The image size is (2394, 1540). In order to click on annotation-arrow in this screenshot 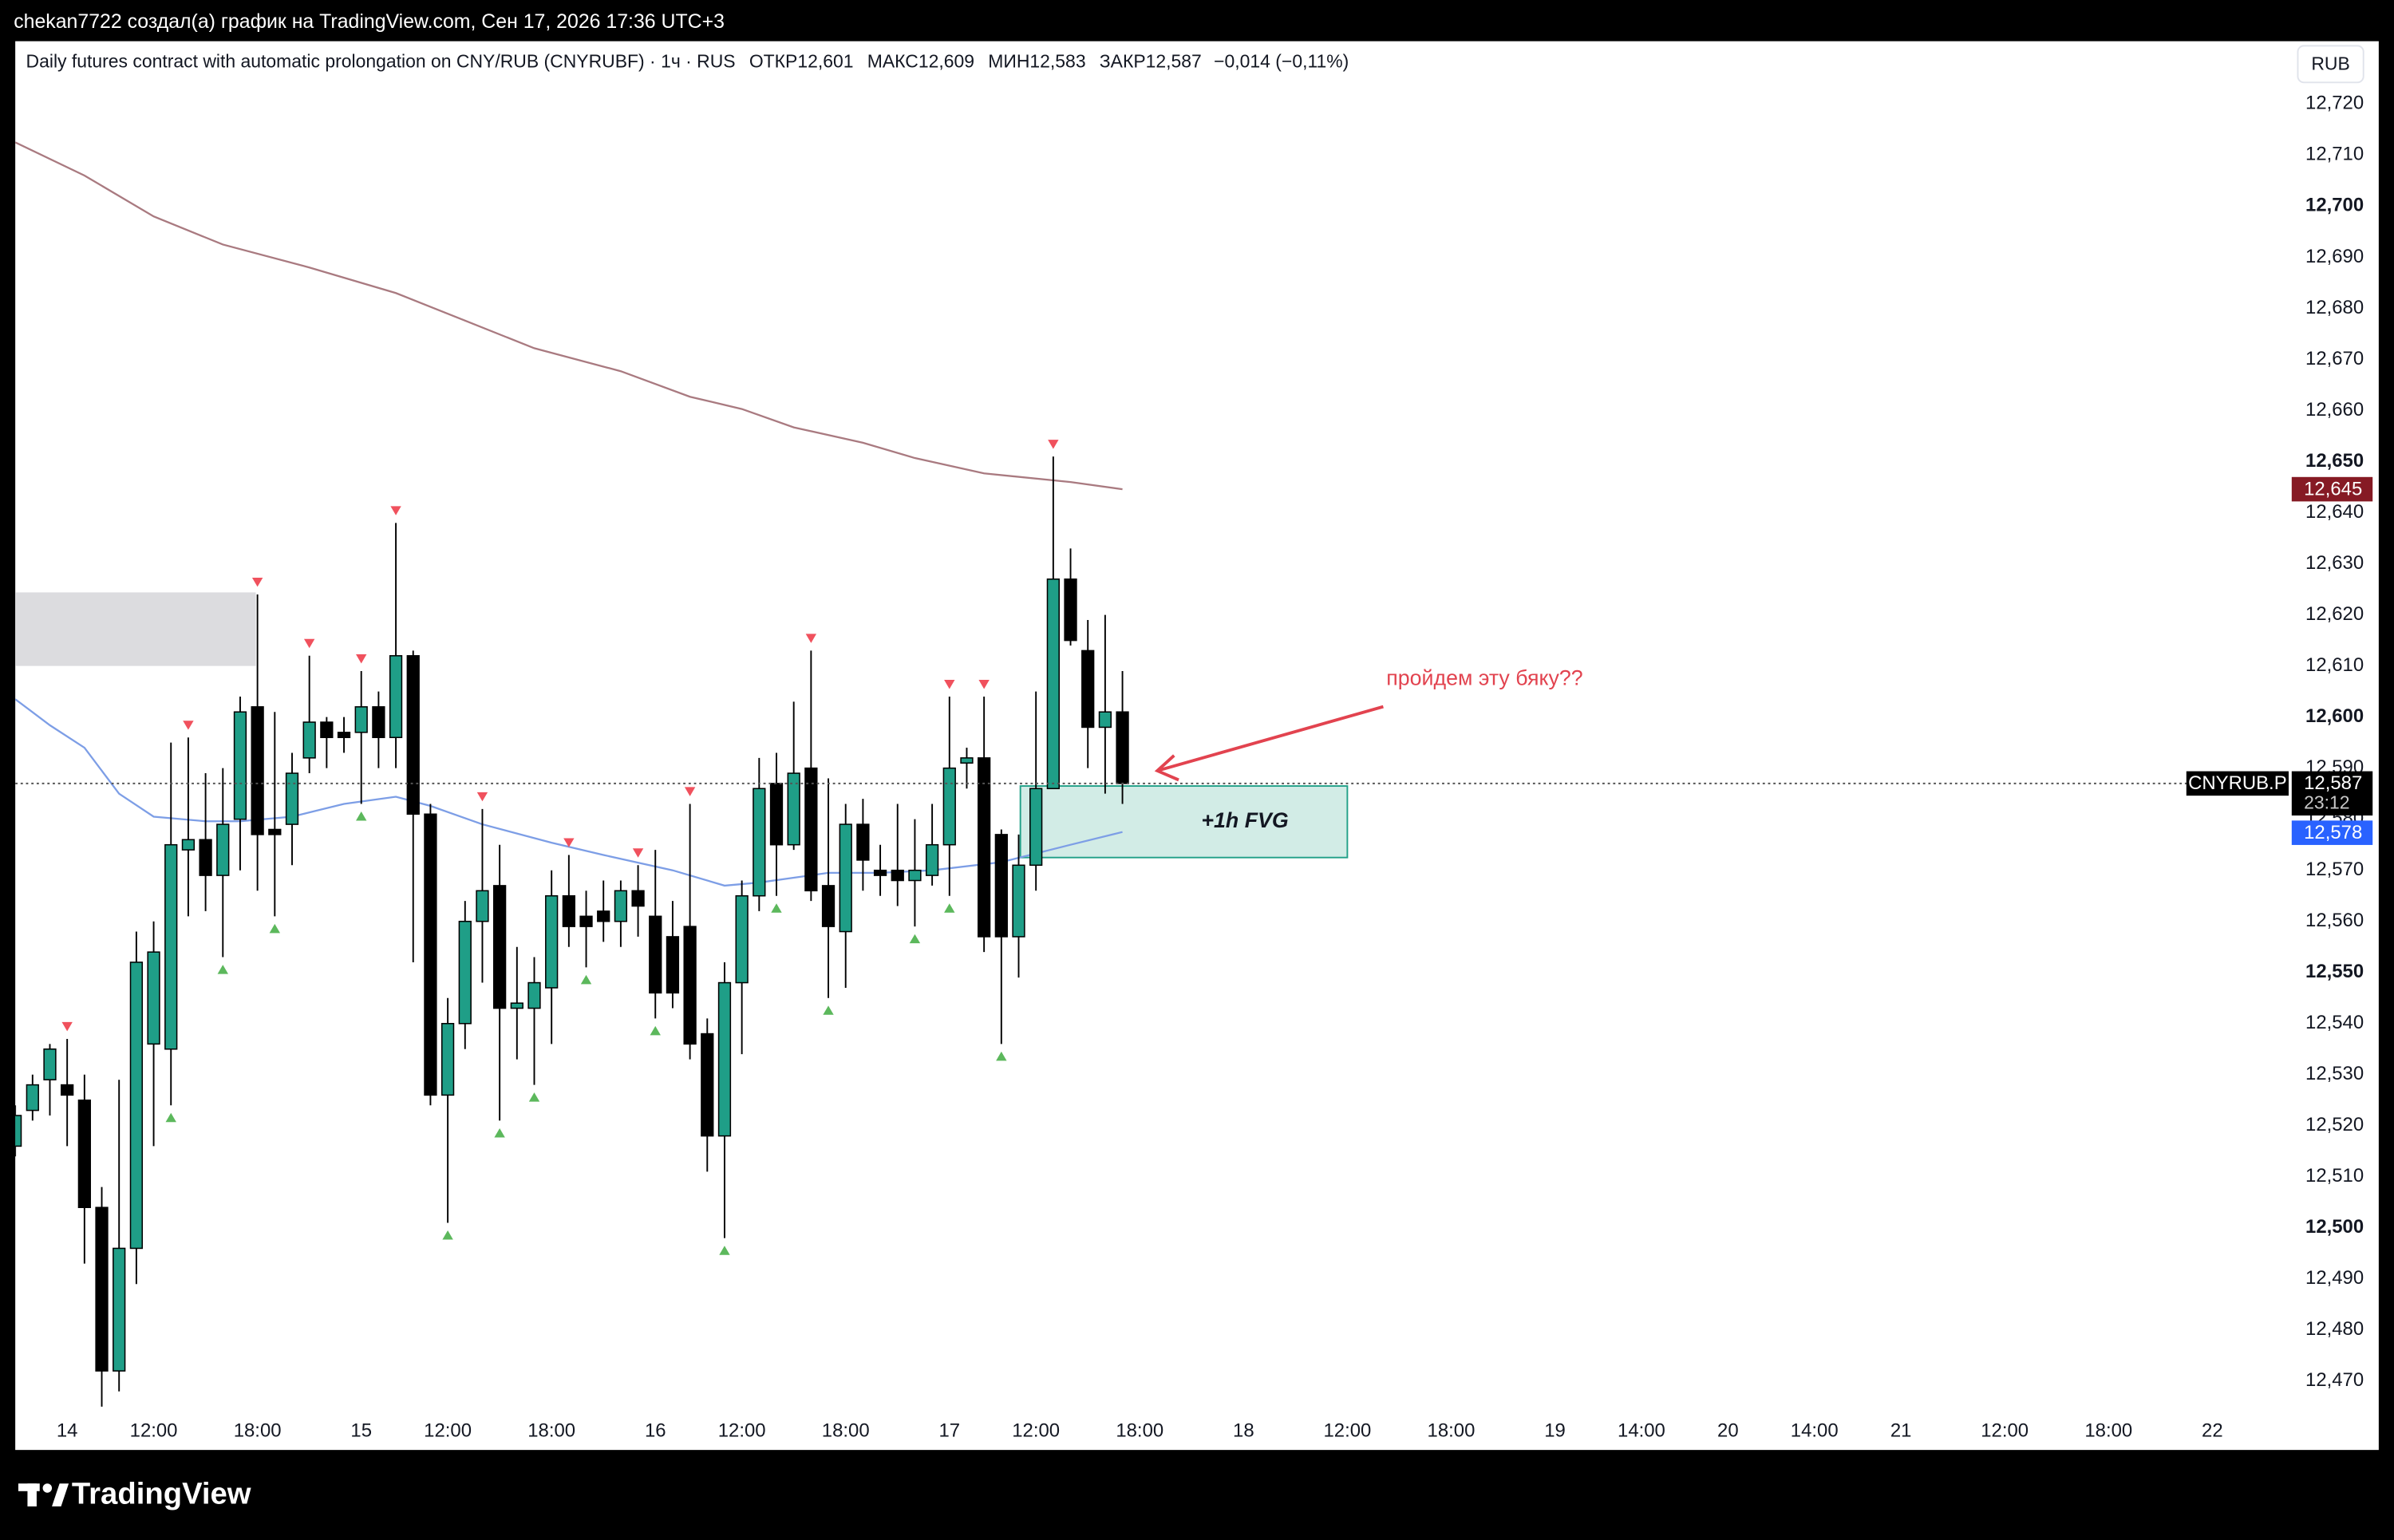, I will do `click(1269, 743)`.